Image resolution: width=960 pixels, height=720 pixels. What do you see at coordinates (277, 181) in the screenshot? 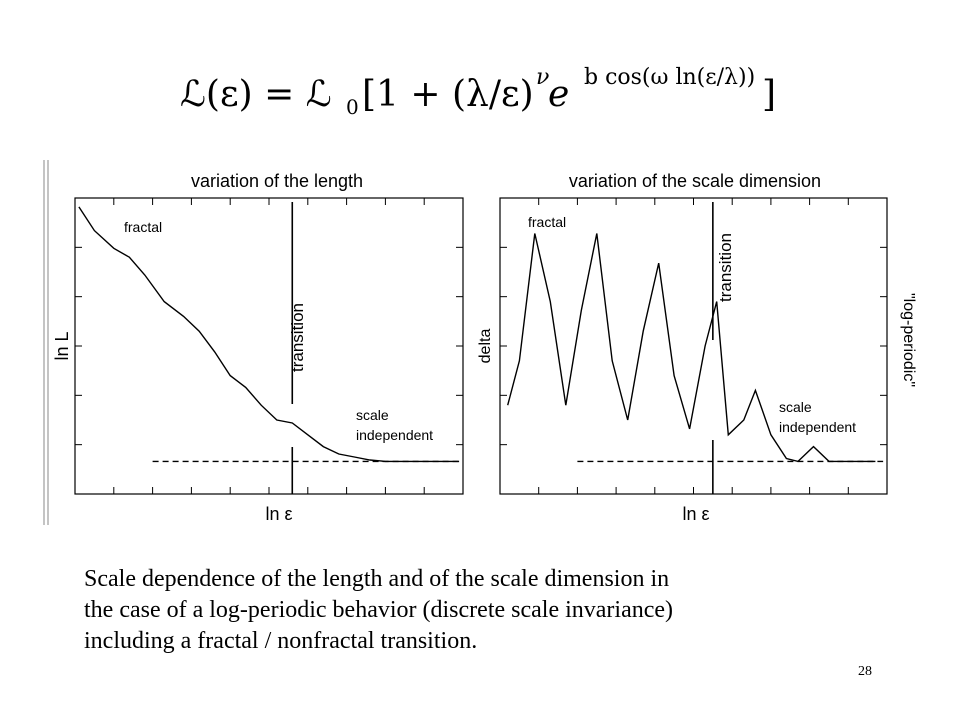
I see `panel-length-title: variation of the length` at bounding box center [277, 181].